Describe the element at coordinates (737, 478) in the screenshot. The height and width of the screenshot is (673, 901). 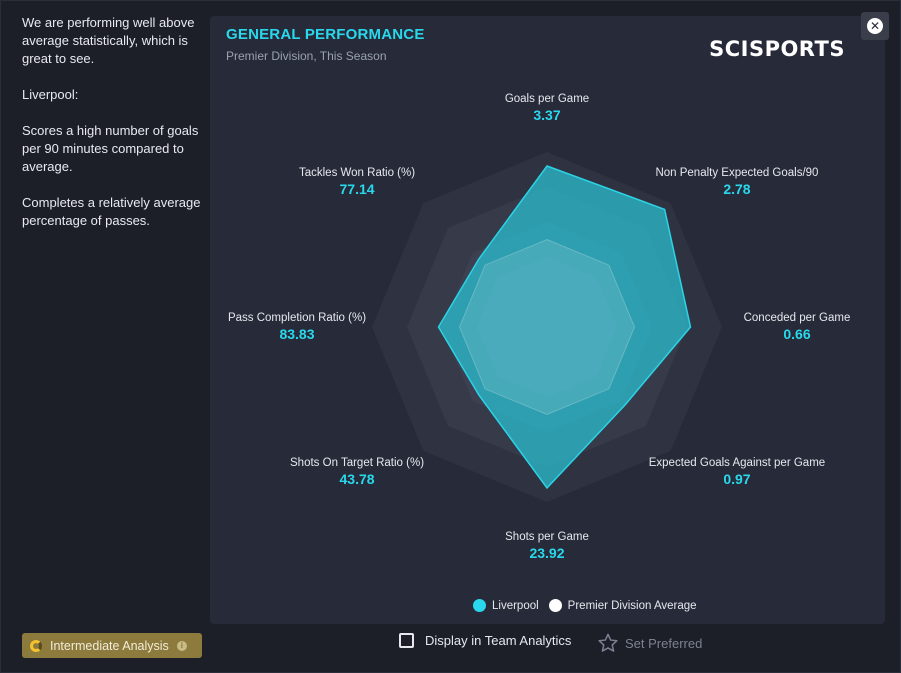
I see `metric-value: 0.97` at that location.